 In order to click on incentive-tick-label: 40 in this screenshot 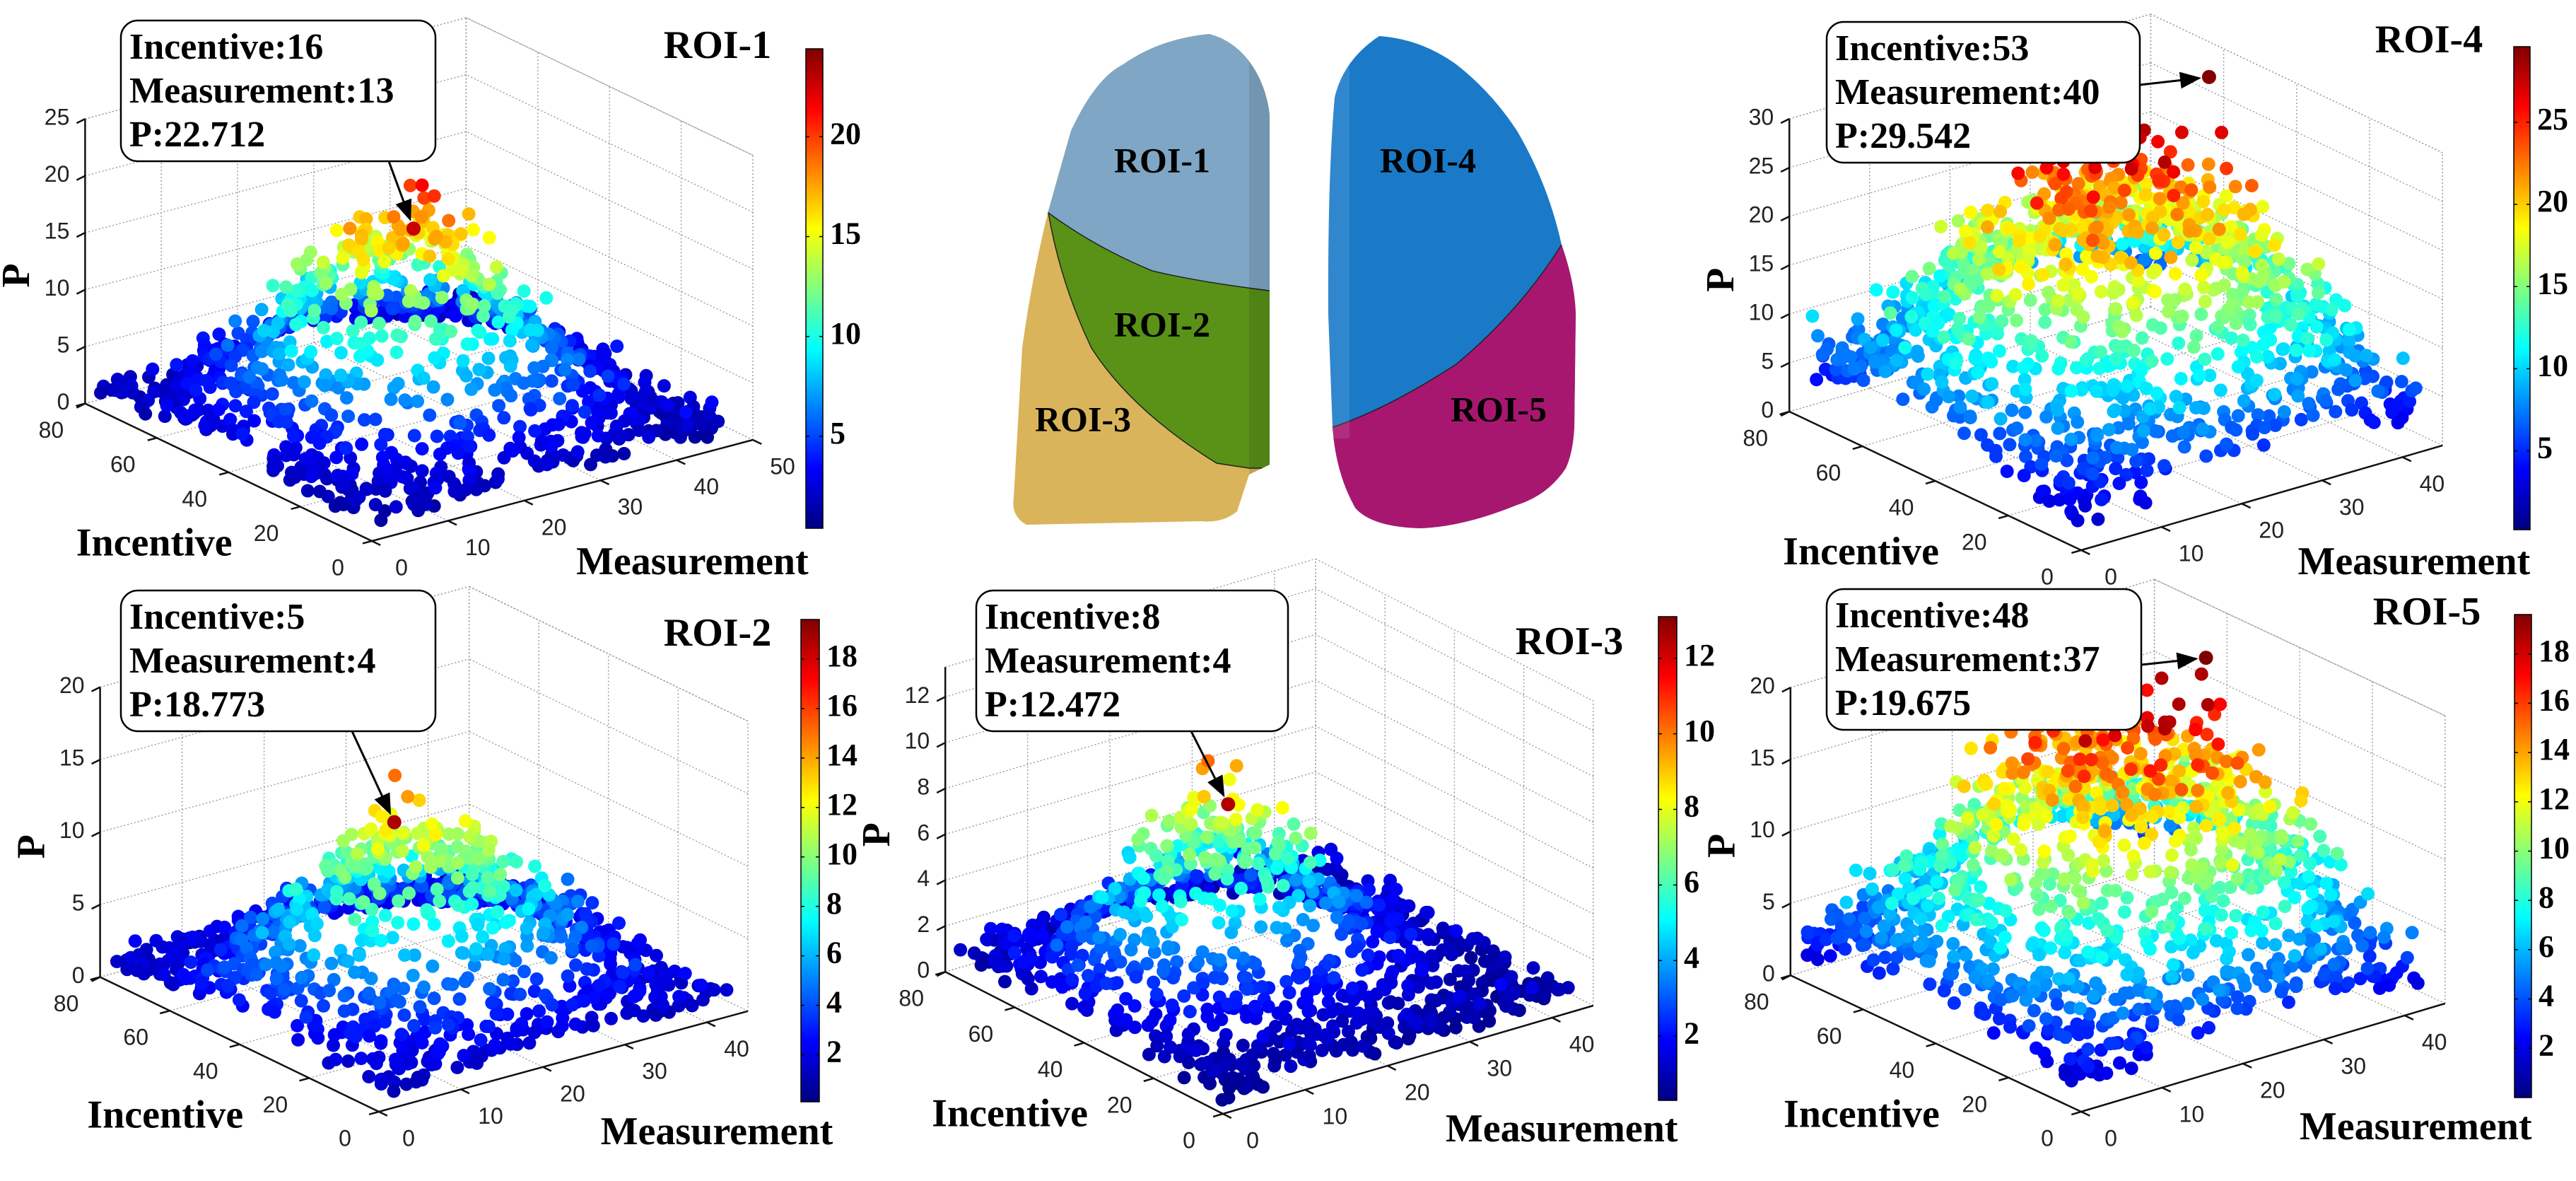, I will do `click(1902, 507)`.